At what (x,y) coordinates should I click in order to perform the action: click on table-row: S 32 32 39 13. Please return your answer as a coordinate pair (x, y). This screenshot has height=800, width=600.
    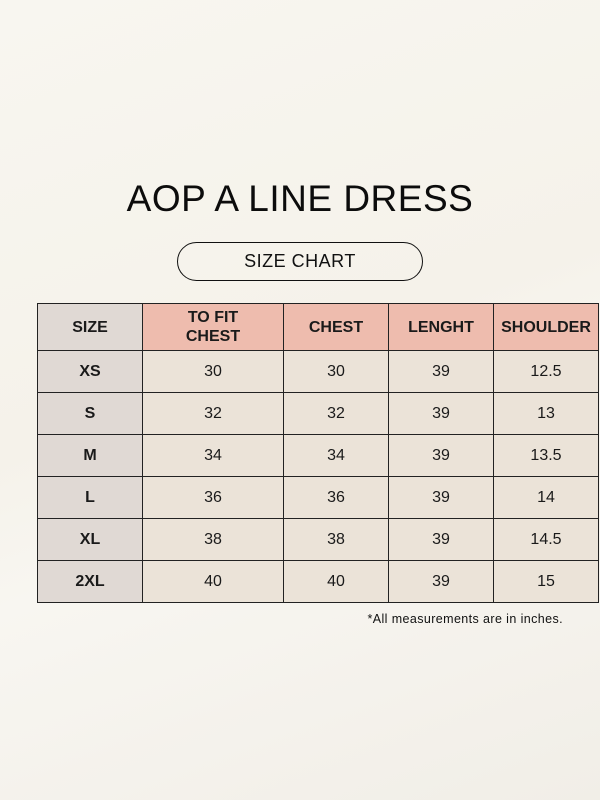
    Looking at the image, I should click on (318, 413).